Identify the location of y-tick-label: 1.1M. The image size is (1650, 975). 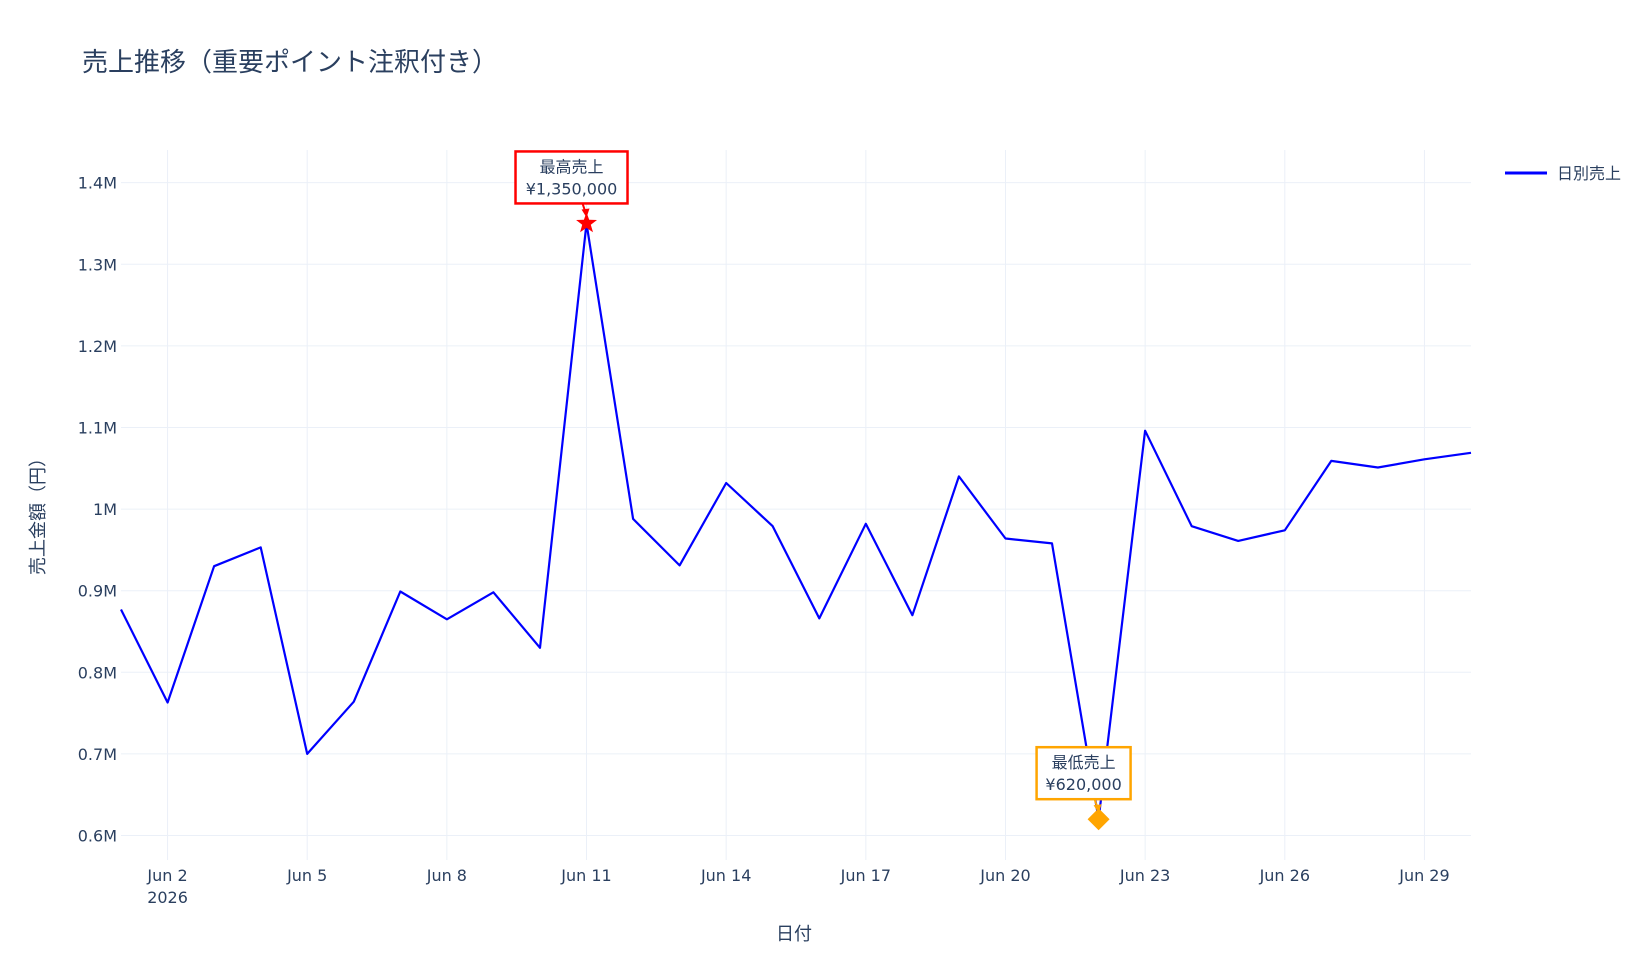
(97, 427).